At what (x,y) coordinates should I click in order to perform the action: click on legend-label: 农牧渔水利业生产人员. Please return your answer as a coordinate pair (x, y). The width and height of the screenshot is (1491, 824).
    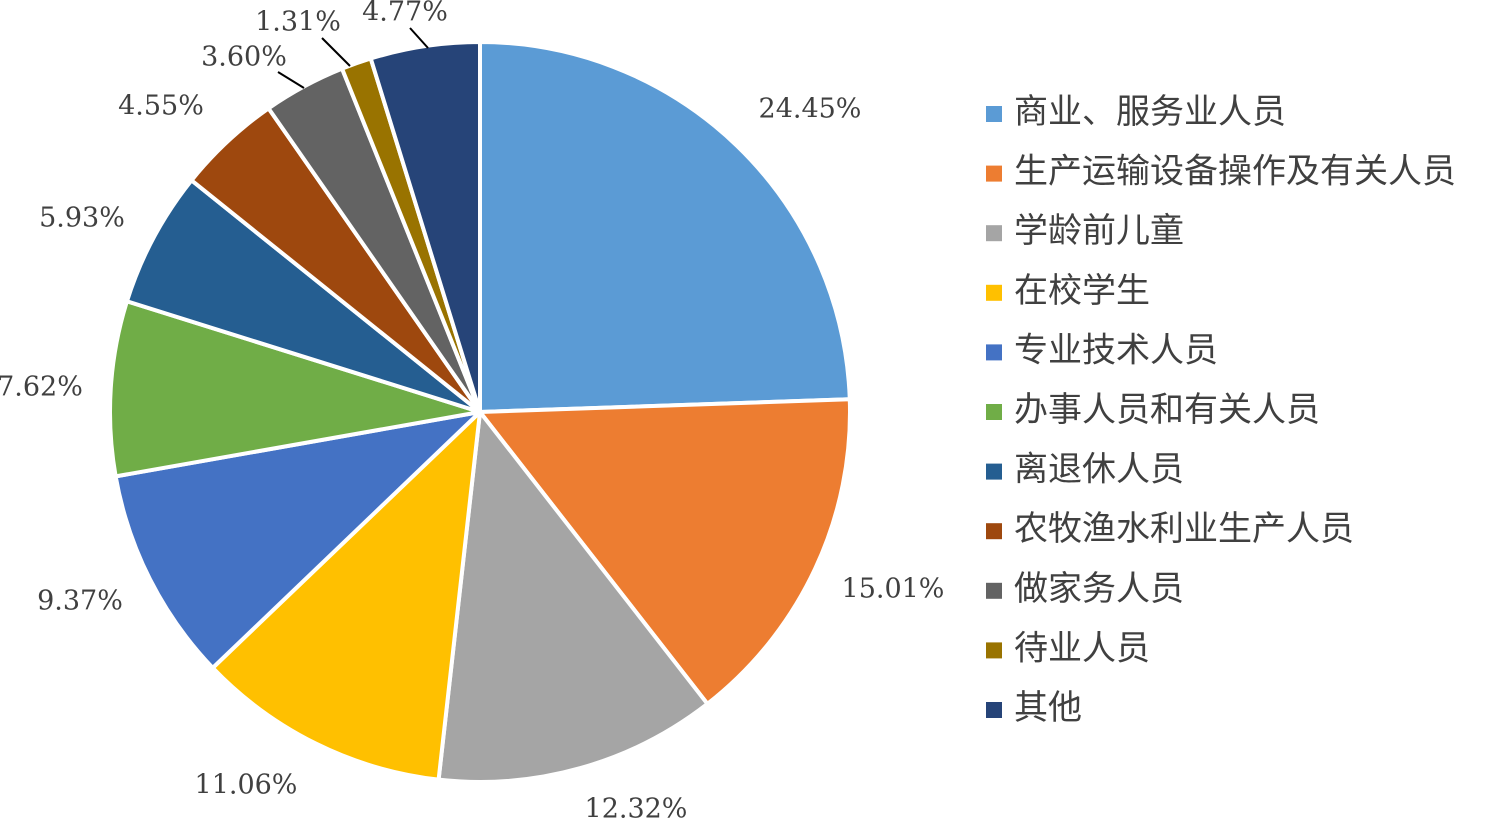
    Looking at the image, I should click on (1184, 529).